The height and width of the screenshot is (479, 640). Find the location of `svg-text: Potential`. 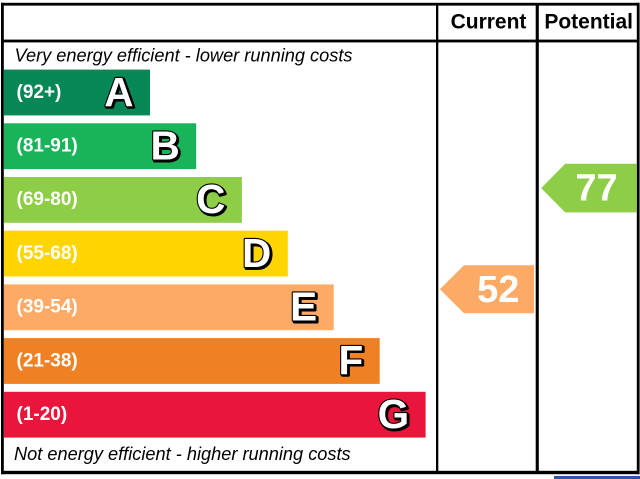

svg-text: Potential is located at coordinates (588, 22).